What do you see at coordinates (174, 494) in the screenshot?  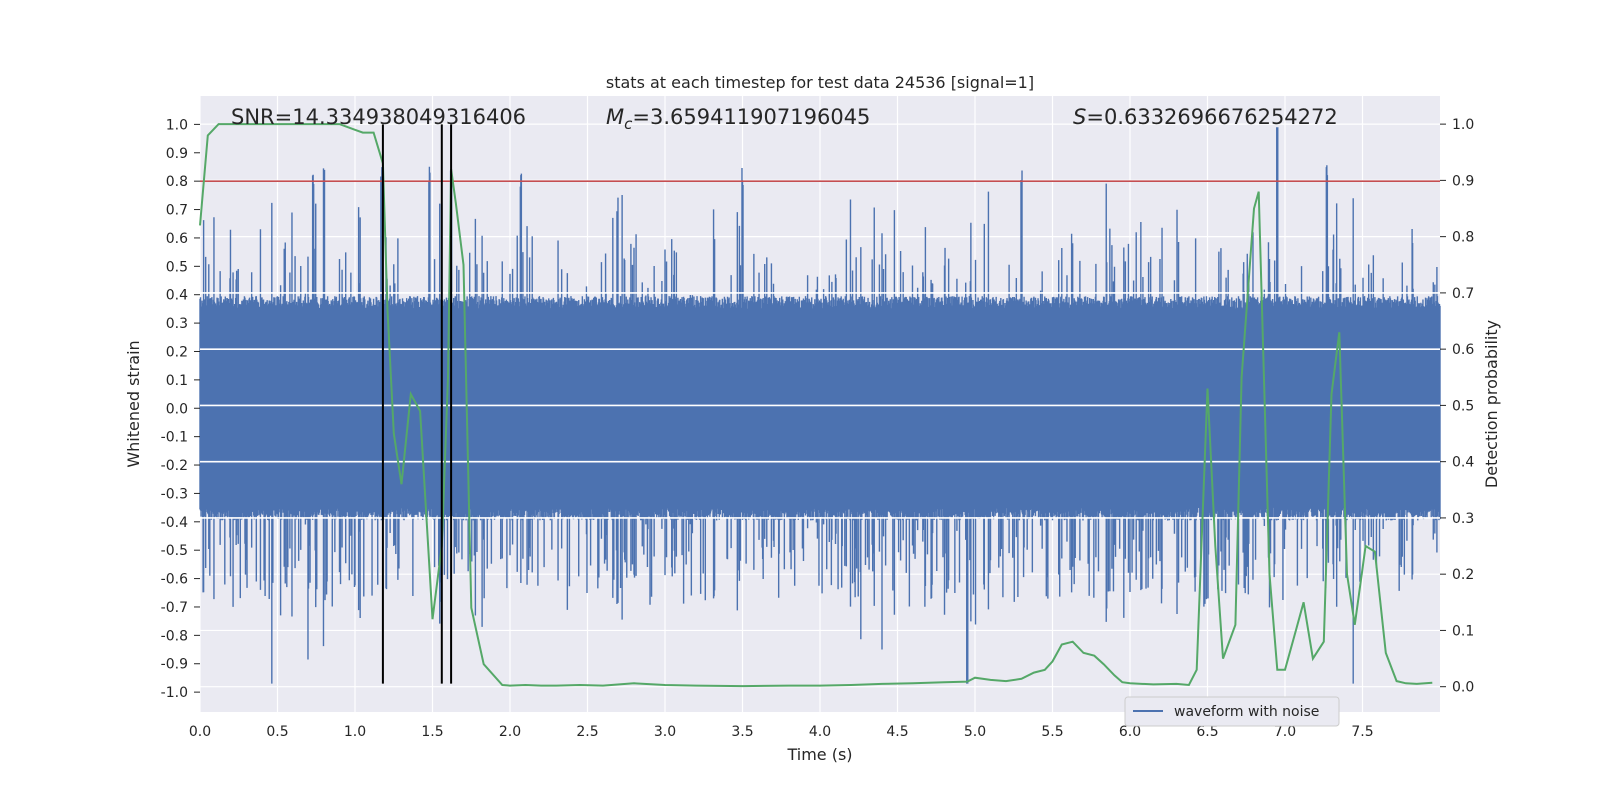 I see `y-tick-label: -0.3` at bounding box center [174, 494].